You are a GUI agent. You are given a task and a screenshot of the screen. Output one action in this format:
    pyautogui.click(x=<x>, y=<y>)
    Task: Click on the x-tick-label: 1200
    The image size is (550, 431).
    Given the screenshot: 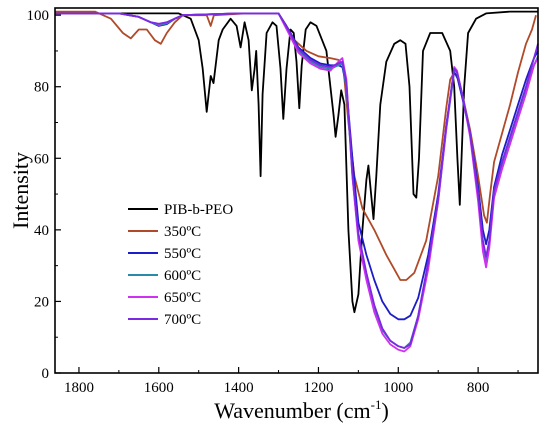 What is the action you would take?
    pyautogui.click(x=318, y=388)
    